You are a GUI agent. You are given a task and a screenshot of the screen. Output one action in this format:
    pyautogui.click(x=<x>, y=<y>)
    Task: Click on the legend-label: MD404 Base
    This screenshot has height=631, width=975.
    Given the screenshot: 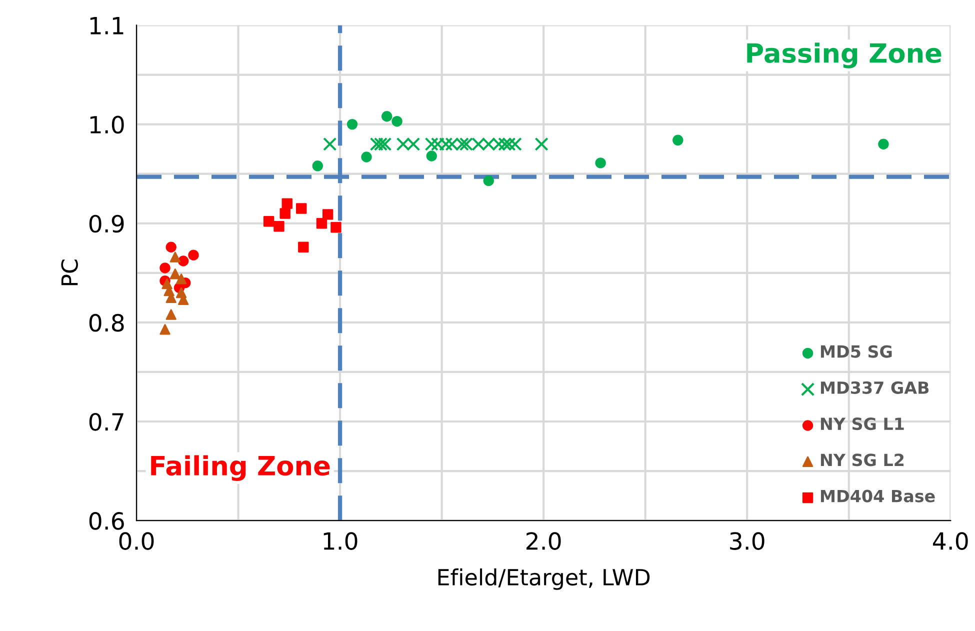 What is the action you would take?
    pyautogui.click(x=877, y=496)
    